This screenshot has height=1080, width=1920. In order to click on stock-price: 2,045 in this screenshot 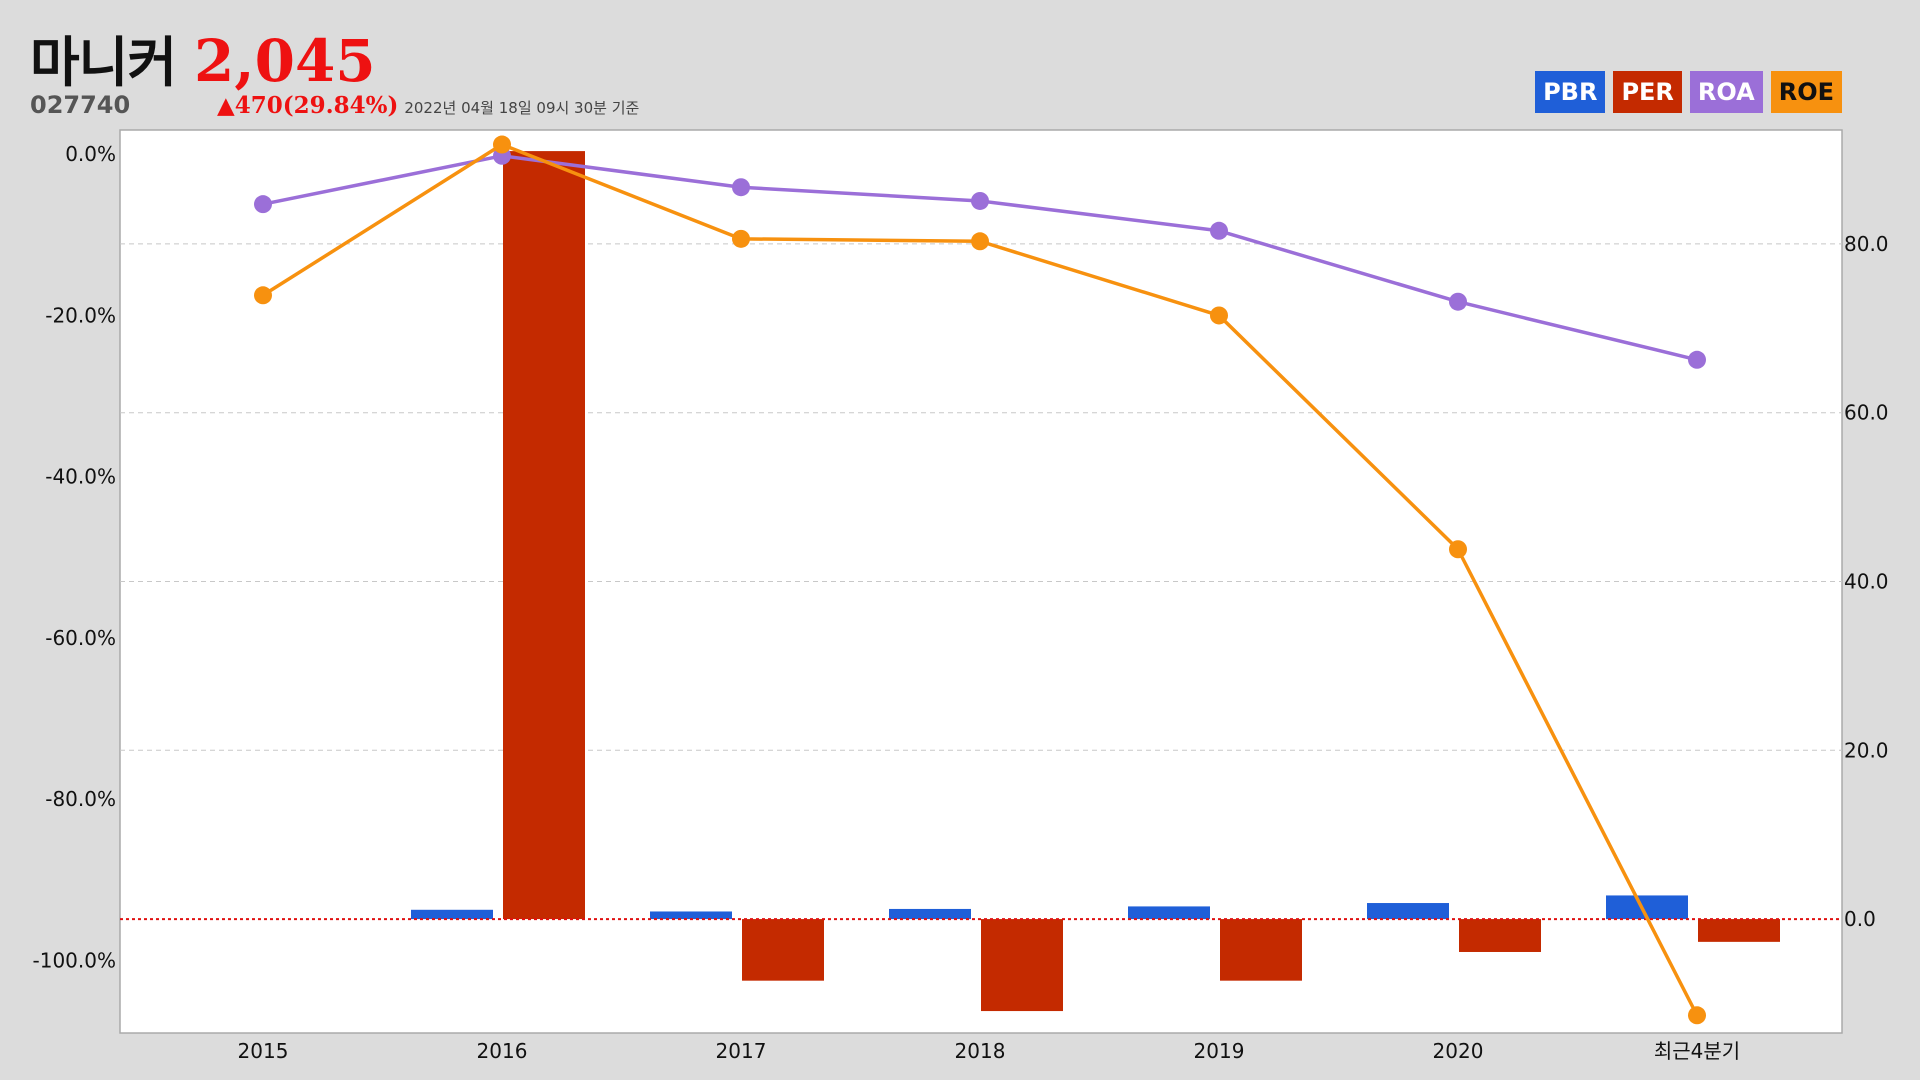, I will do `click(285, 61)`.